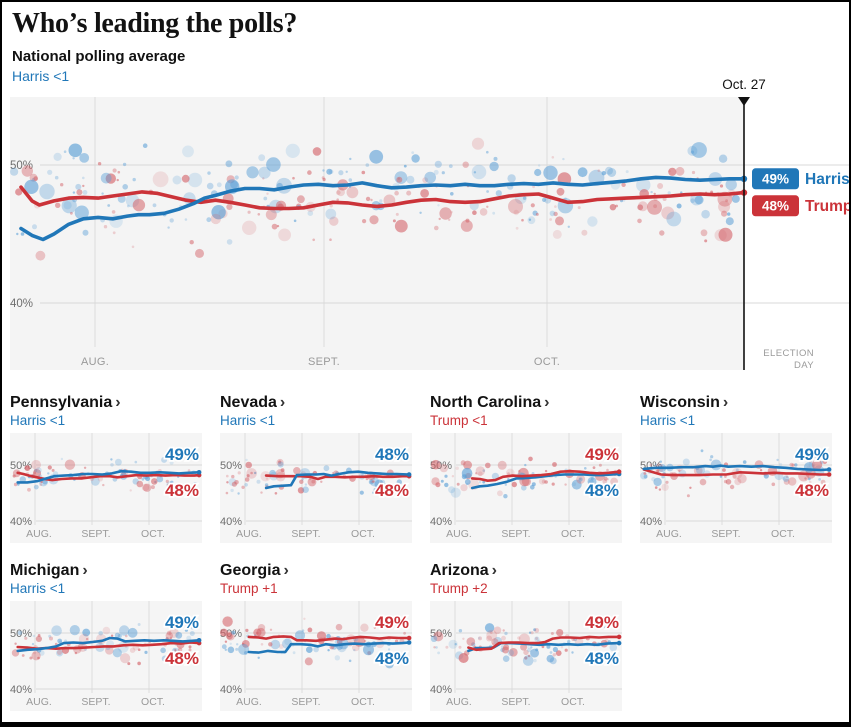 This screenshot has width=851, height=727. I want to click on state-polling-chart: AUG.SEPT.OCT.50%40%49%48%, so click(736, 488).